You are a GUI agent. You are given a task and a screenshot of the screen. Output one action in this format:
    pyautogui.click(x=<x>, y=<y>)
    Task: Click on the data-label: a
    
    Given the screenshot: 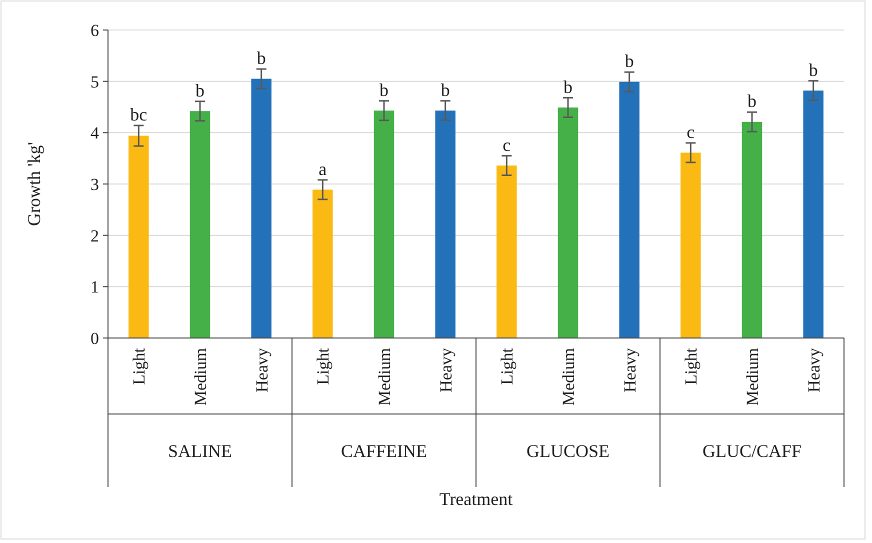 What is the action you would take?
    pyautogui.click(x=322, y=168)
    